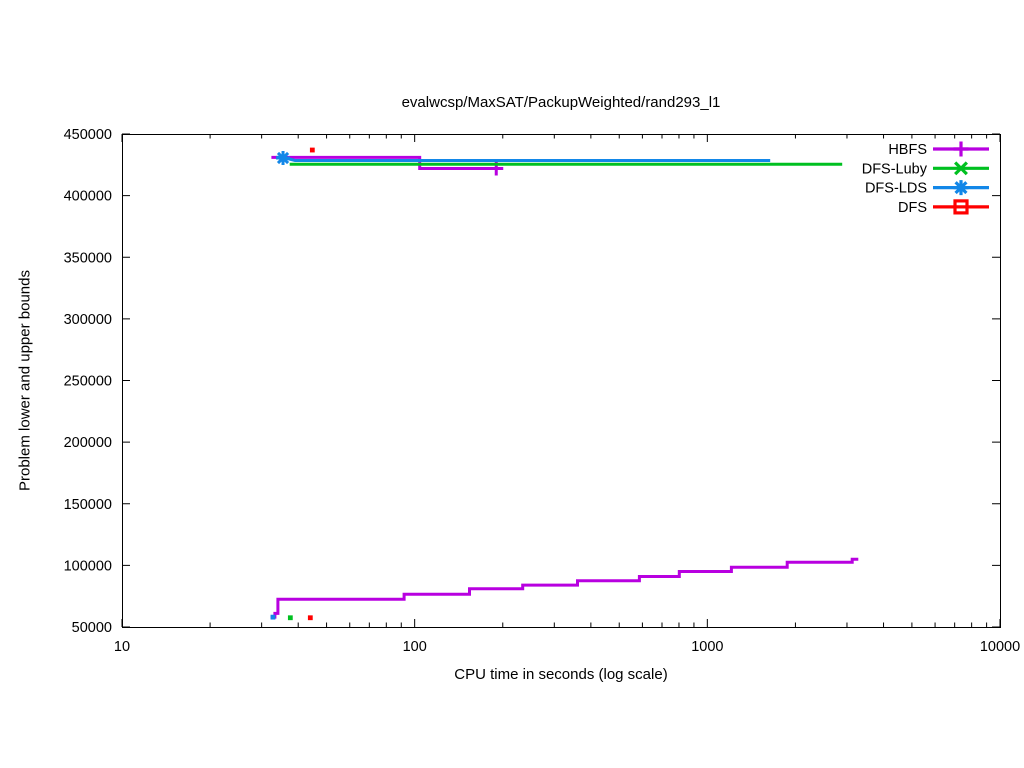  I want to click on legend-item-dfs-lds: DFS-LDS, so click(927, 188).